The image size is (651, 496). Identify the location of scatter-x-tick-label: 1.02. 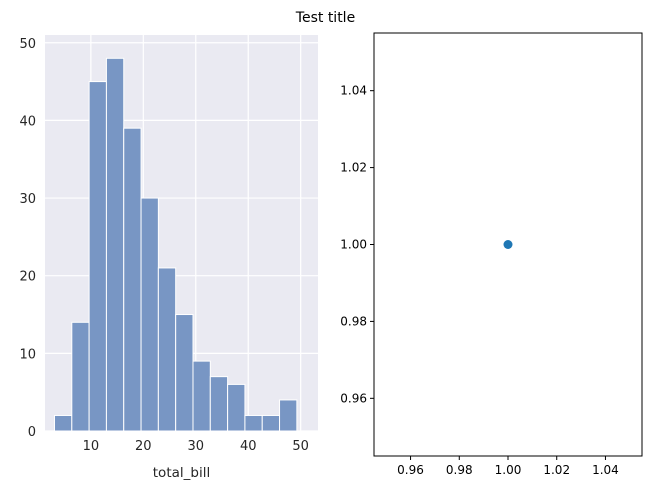
(556, 470).